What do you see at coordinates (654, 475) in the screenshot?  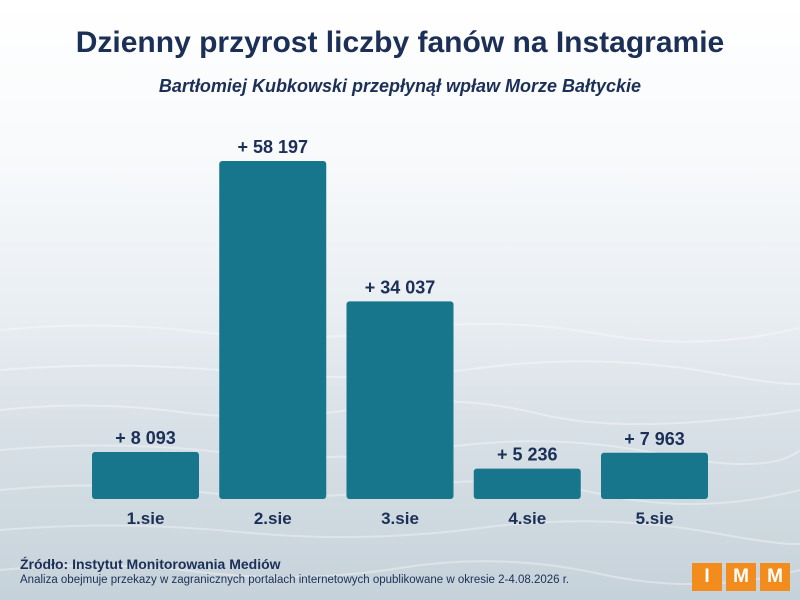 I see `bar-5.sie` at bounding box center [654, 475].